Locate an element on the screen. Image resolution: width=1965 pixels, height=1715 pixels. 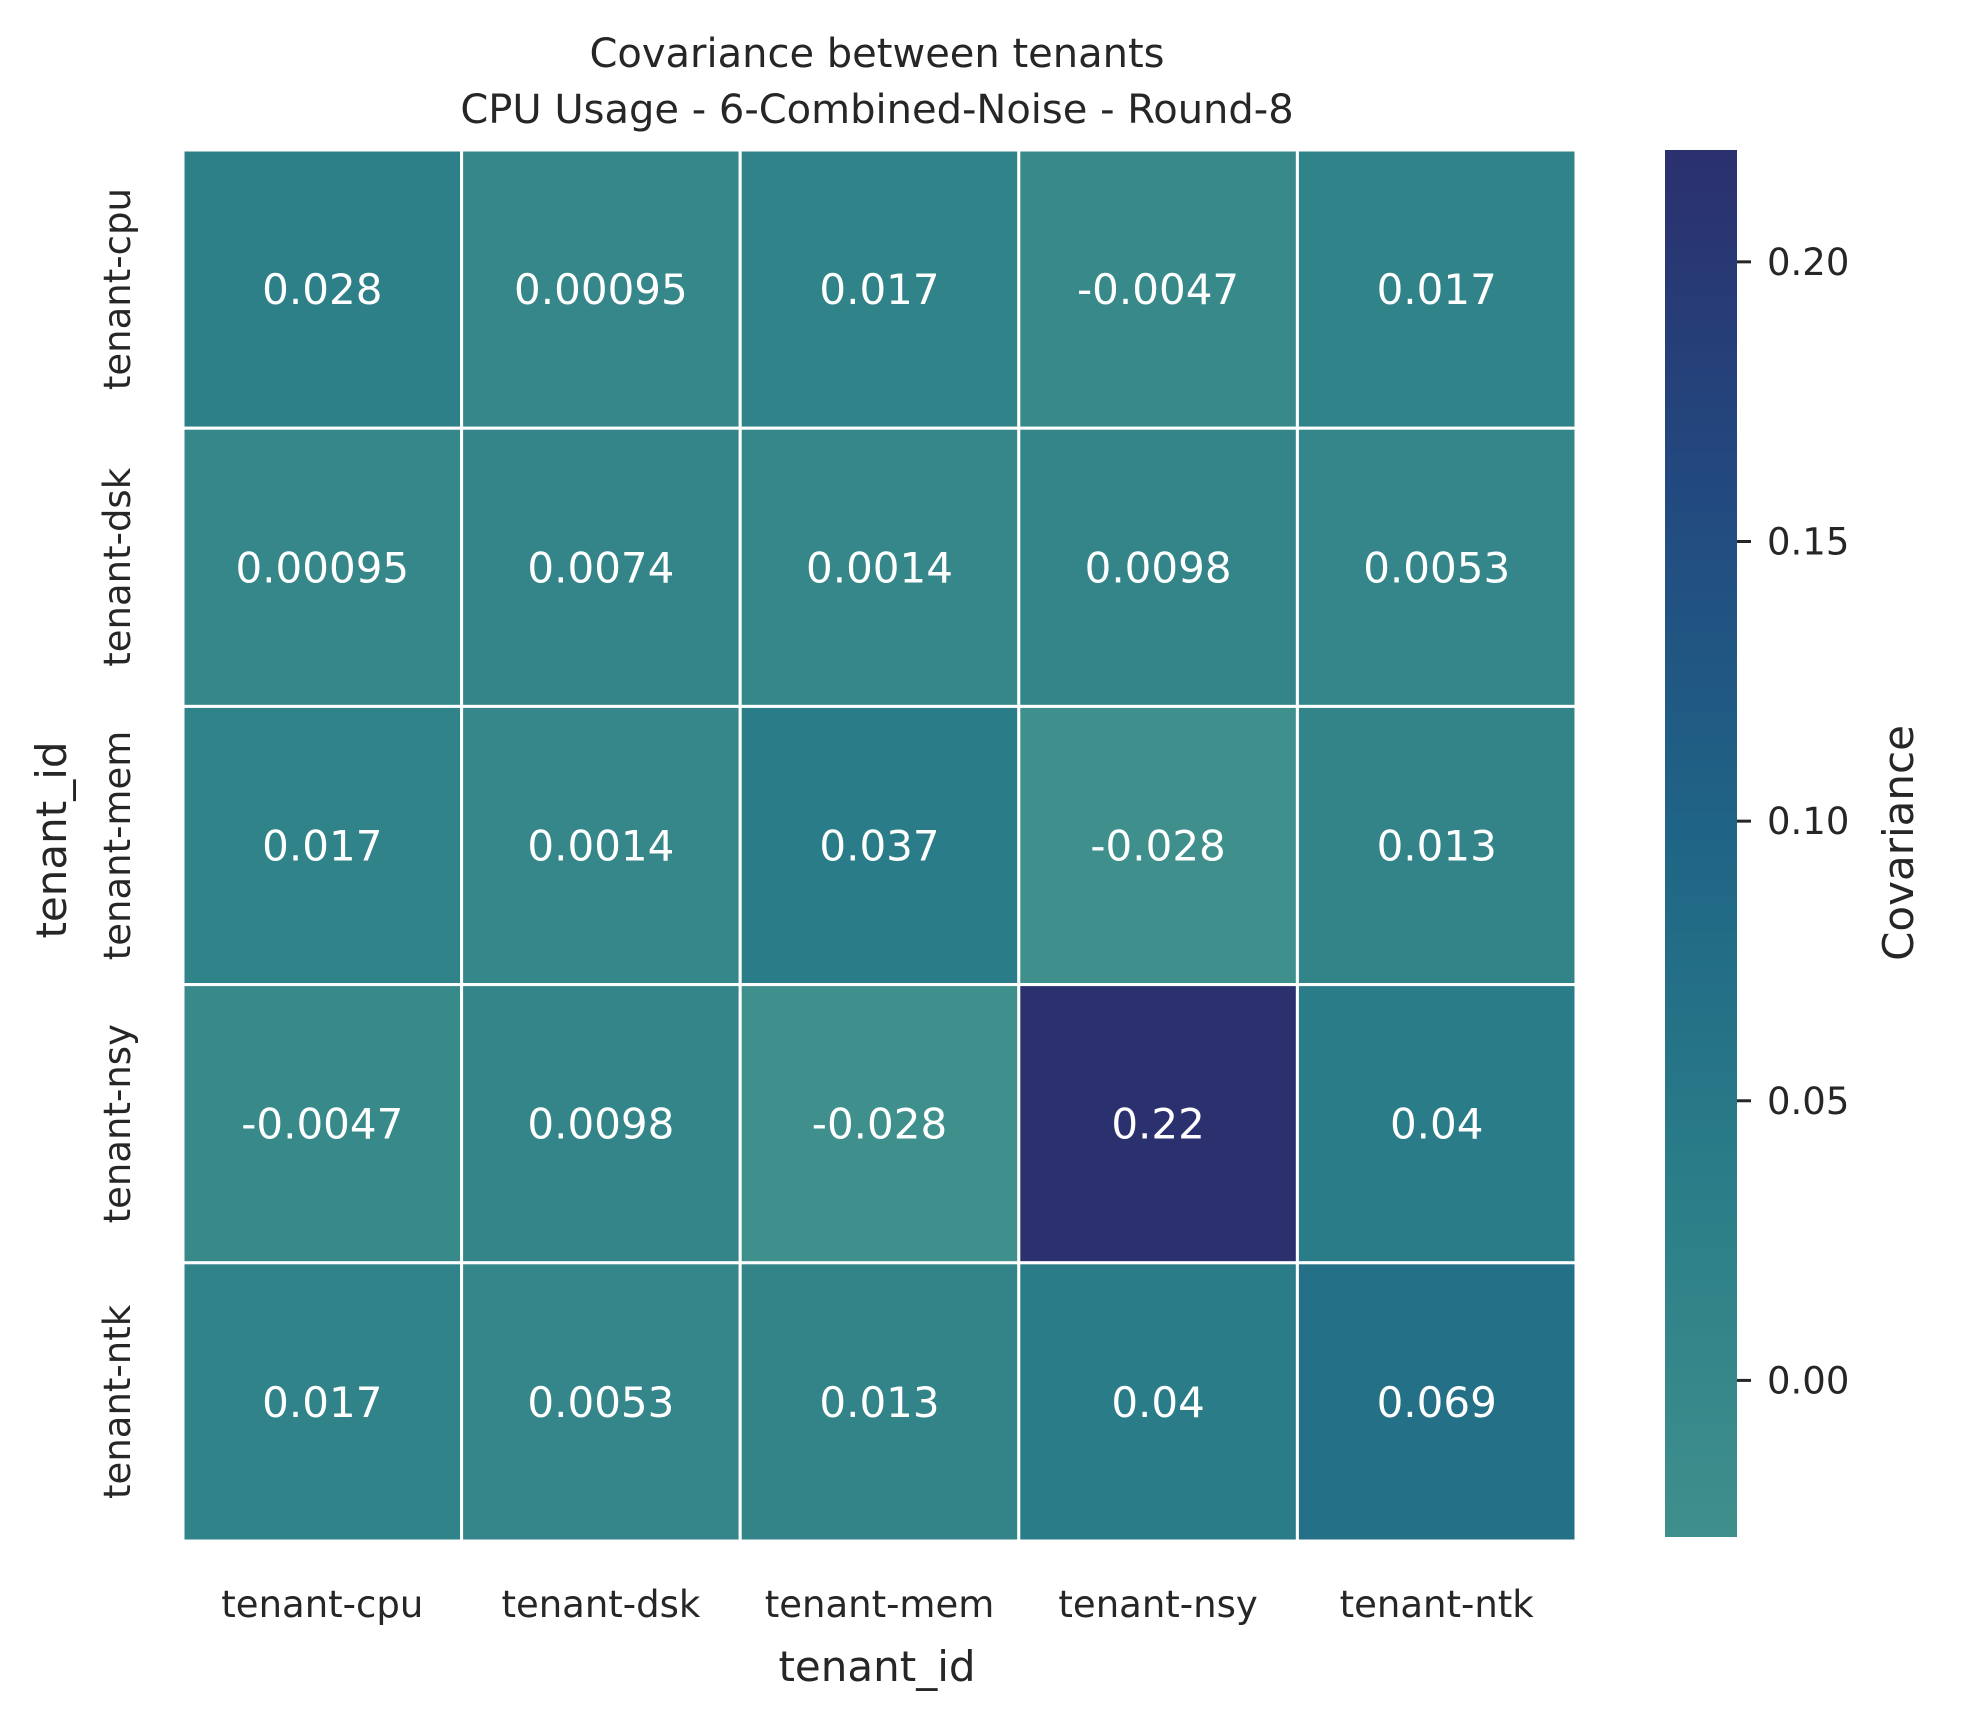
x-tick-label: tenant-mem is located at coordinates (880, 1604).